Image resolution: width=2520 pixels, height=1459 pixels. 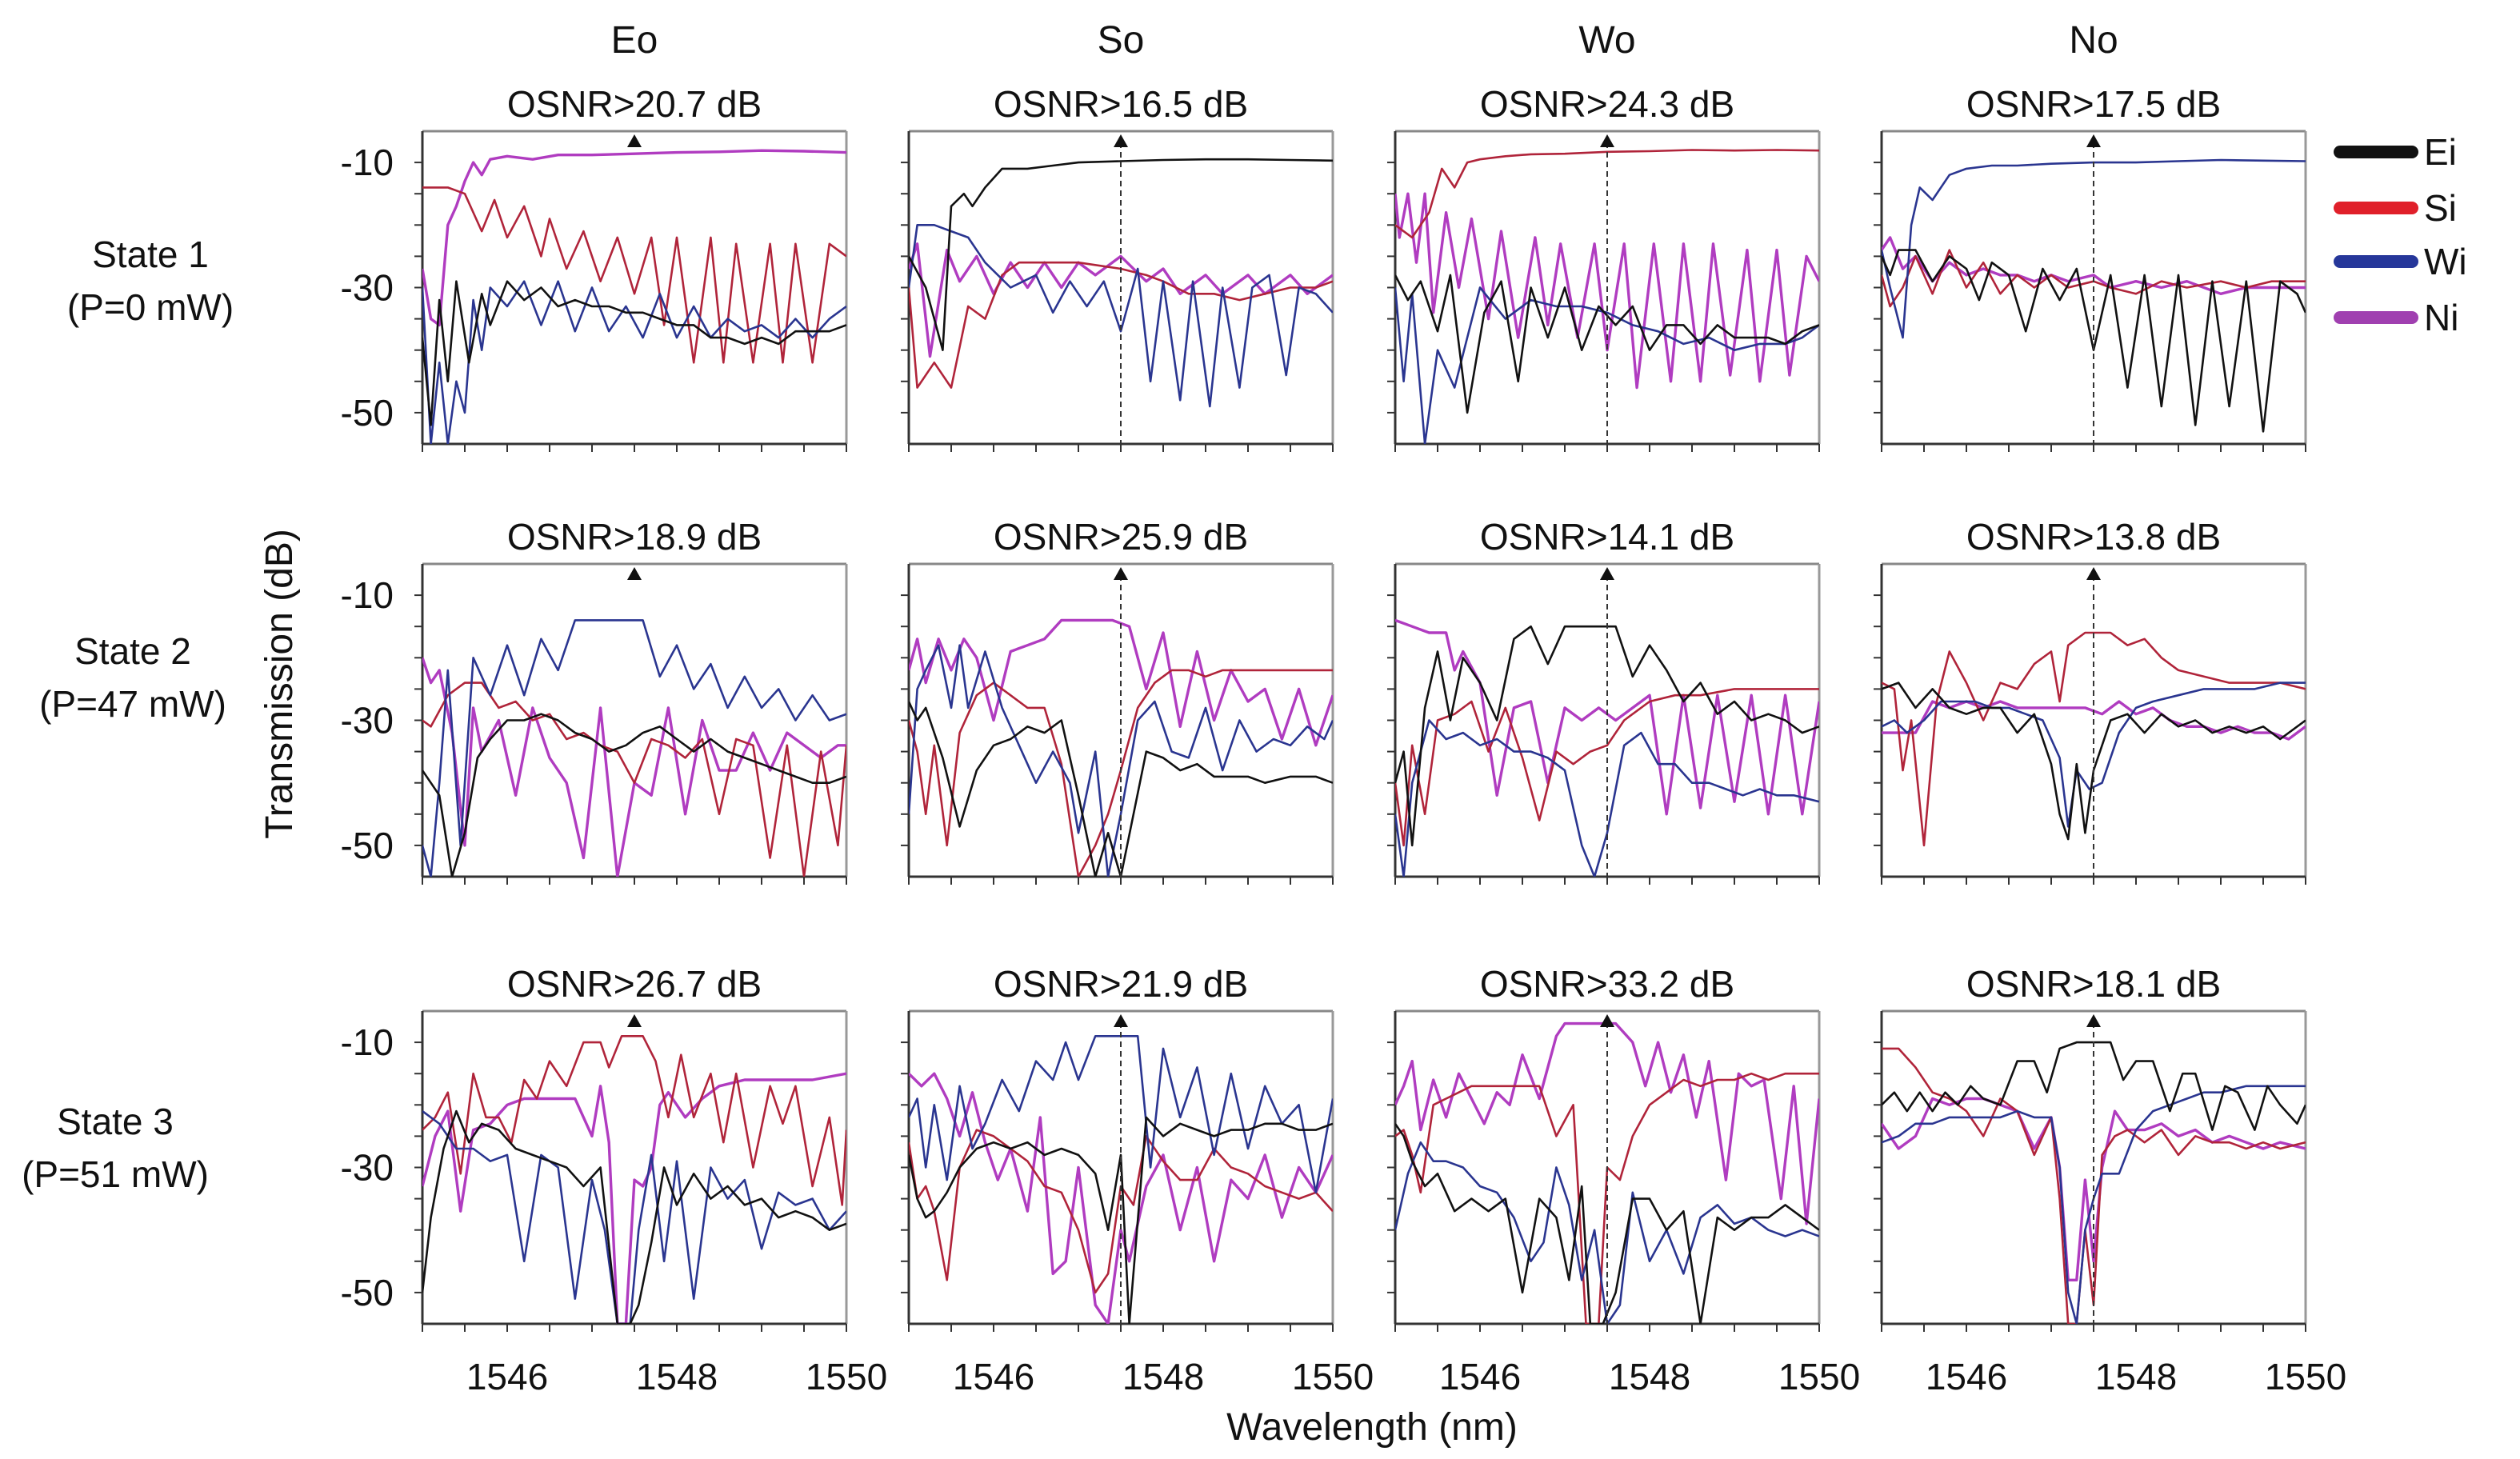 What do you see at coordinates (115, 1121) in the screenshot?
I see `row-label-state-3: State 3` at bounding box center [115, 1121].